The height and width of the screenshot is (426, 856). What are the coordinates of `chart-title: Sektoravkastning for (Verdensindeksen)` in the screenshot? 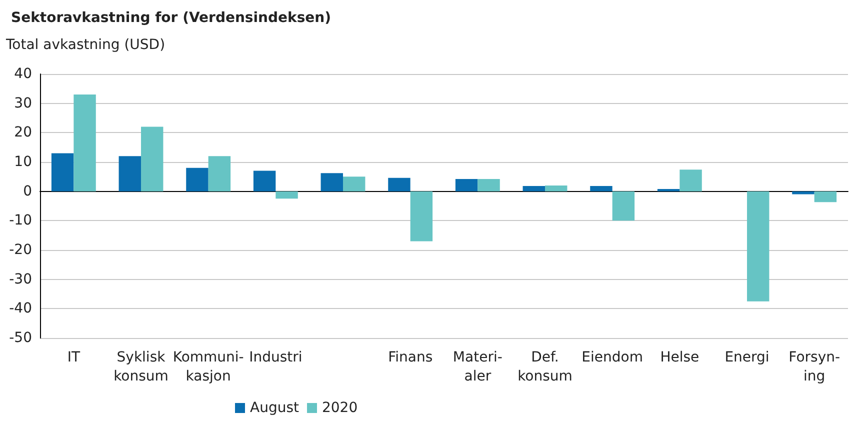 It's located at (171, 18).